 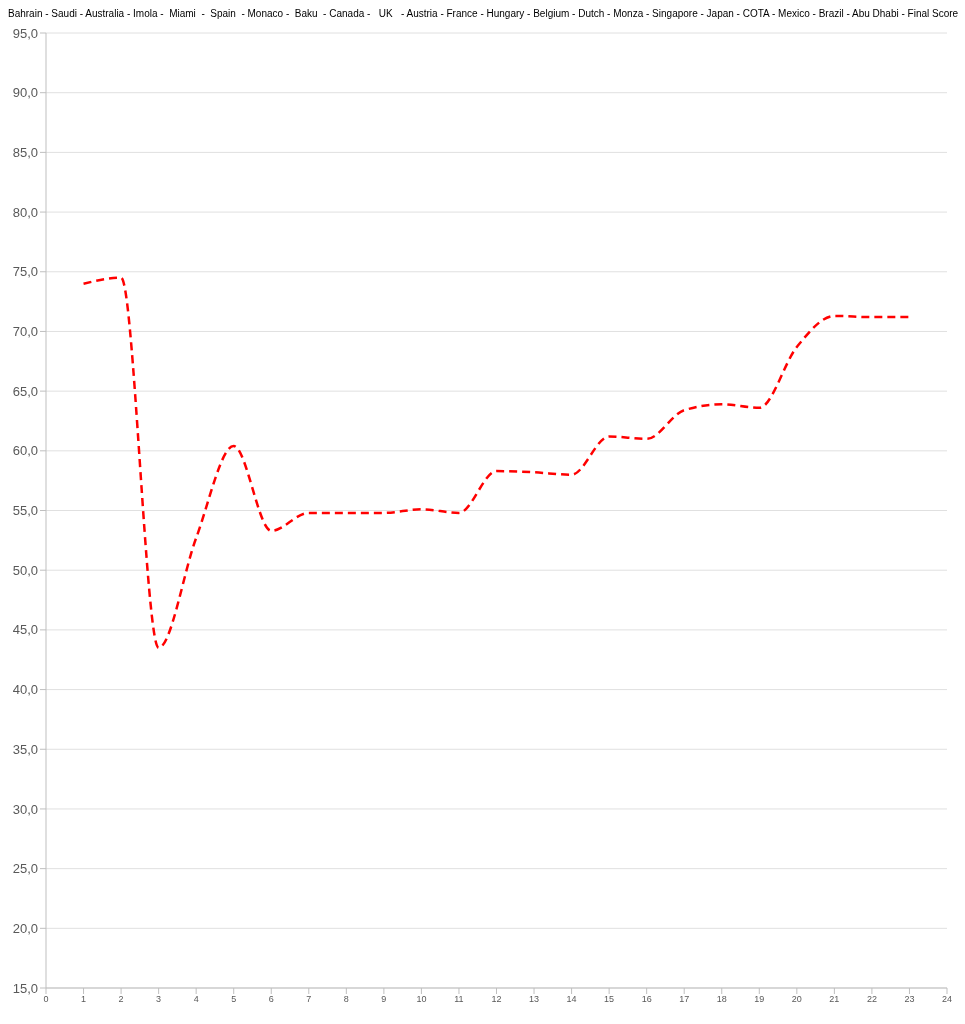 What do you see at coordinates (609, 999) in the screenshot?
I see `x-tick-label: 15` at bounding box center [609, 999].